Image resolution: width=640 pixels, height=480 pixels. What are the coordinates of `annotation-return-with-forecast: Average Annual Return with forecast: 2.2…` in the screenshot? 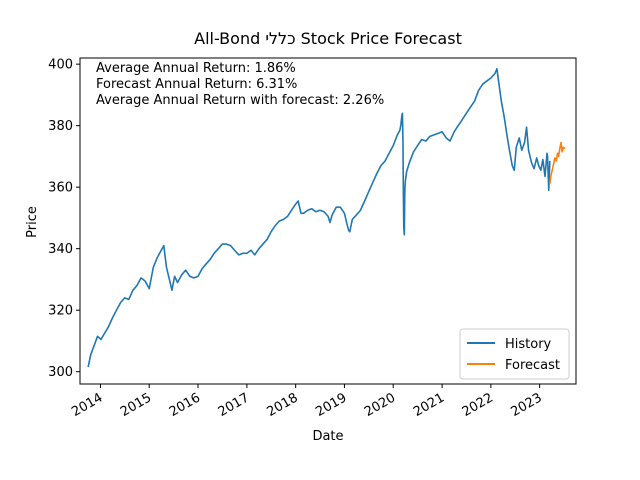 It's located at (240, 100).